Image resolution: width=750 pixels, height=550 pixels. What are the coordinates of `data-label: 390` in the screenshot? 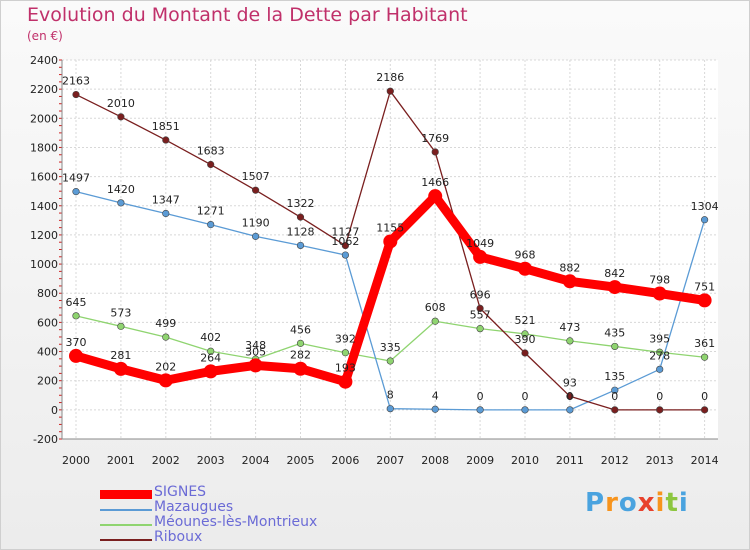 It's located at (525, 339).